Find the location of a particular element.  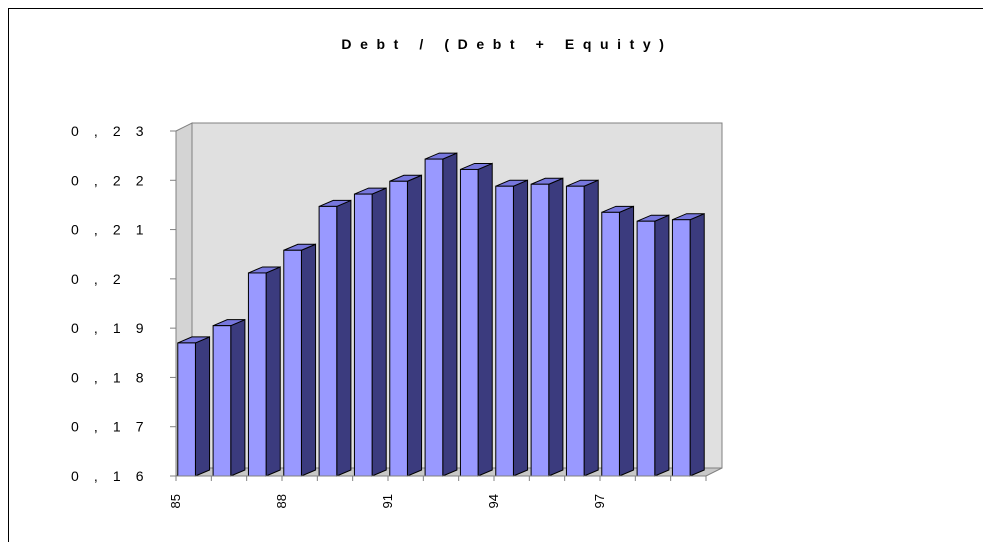

x-tick-label: 91 is located at coordinates (387, 501).